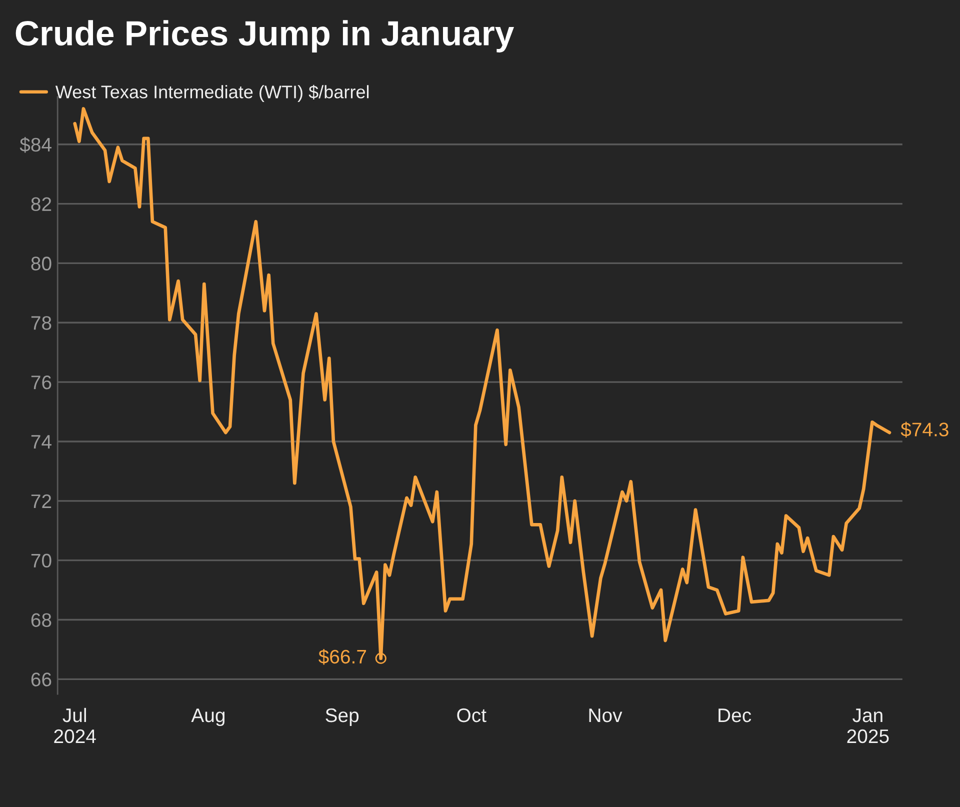  Describe the element at coordinates (41, 501) in the screenshot. I see `y-tick-label: 72` at that location.